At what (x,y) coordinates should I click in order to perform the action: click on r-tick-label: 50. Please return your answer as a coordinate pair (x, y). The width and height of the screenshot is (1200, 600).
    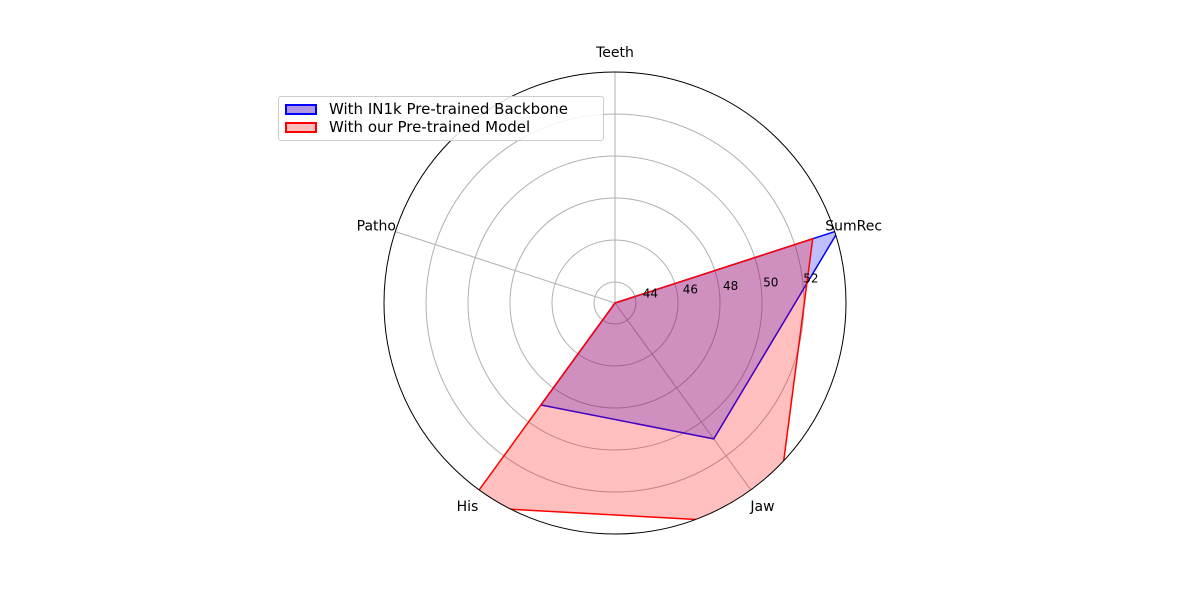
    Looking at the image, I should click on (770, 282).